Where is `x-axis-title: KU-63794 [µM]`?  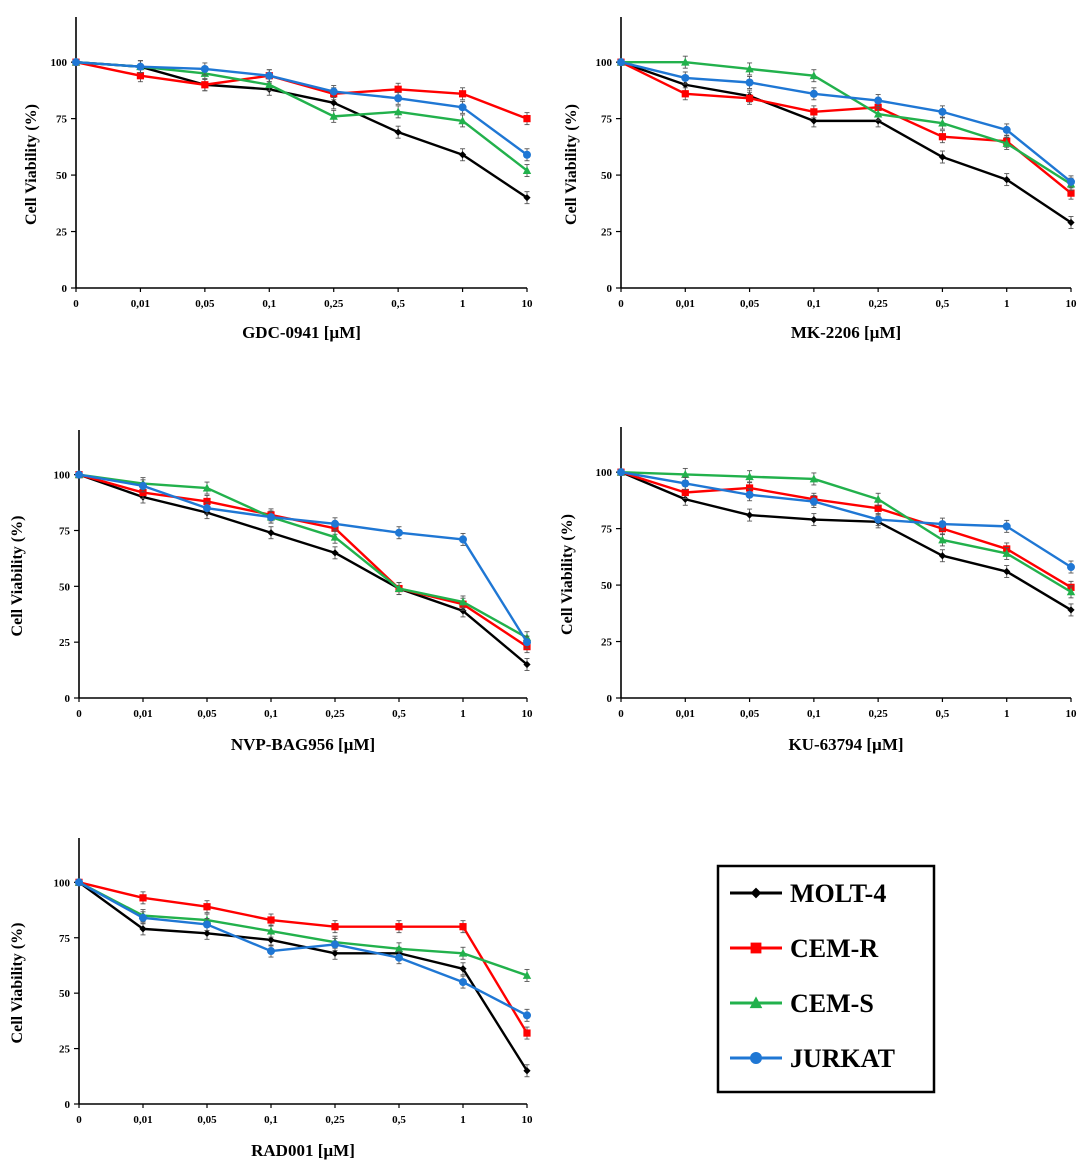 x-axis-title: KU-63794 [µM] is located at coordinates (845, 744).